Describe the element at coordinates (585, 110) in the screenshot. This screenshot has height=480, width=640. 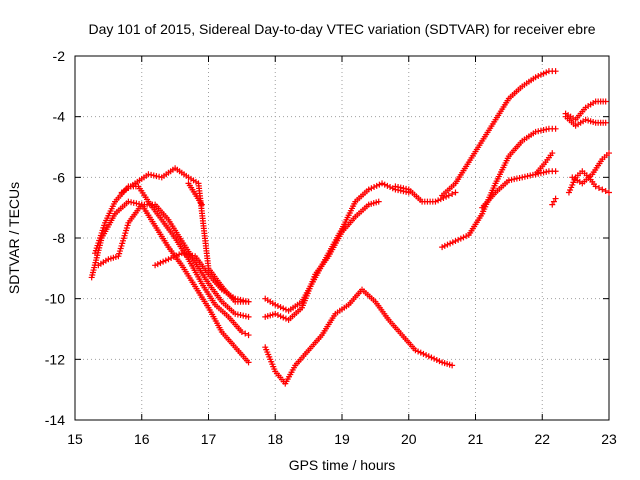
I see `series-arc16` at that location.